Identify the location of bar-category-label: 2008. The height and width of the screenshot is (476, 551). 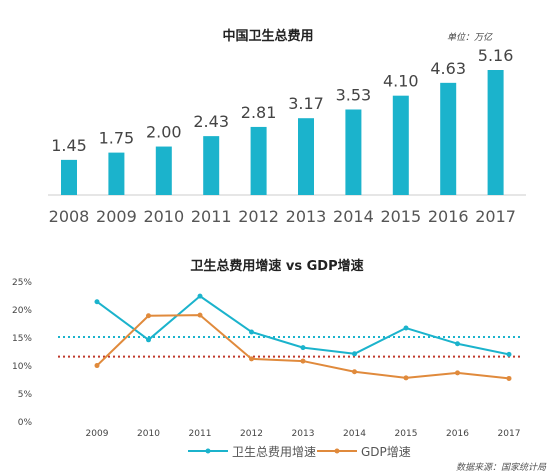
(69, 216).